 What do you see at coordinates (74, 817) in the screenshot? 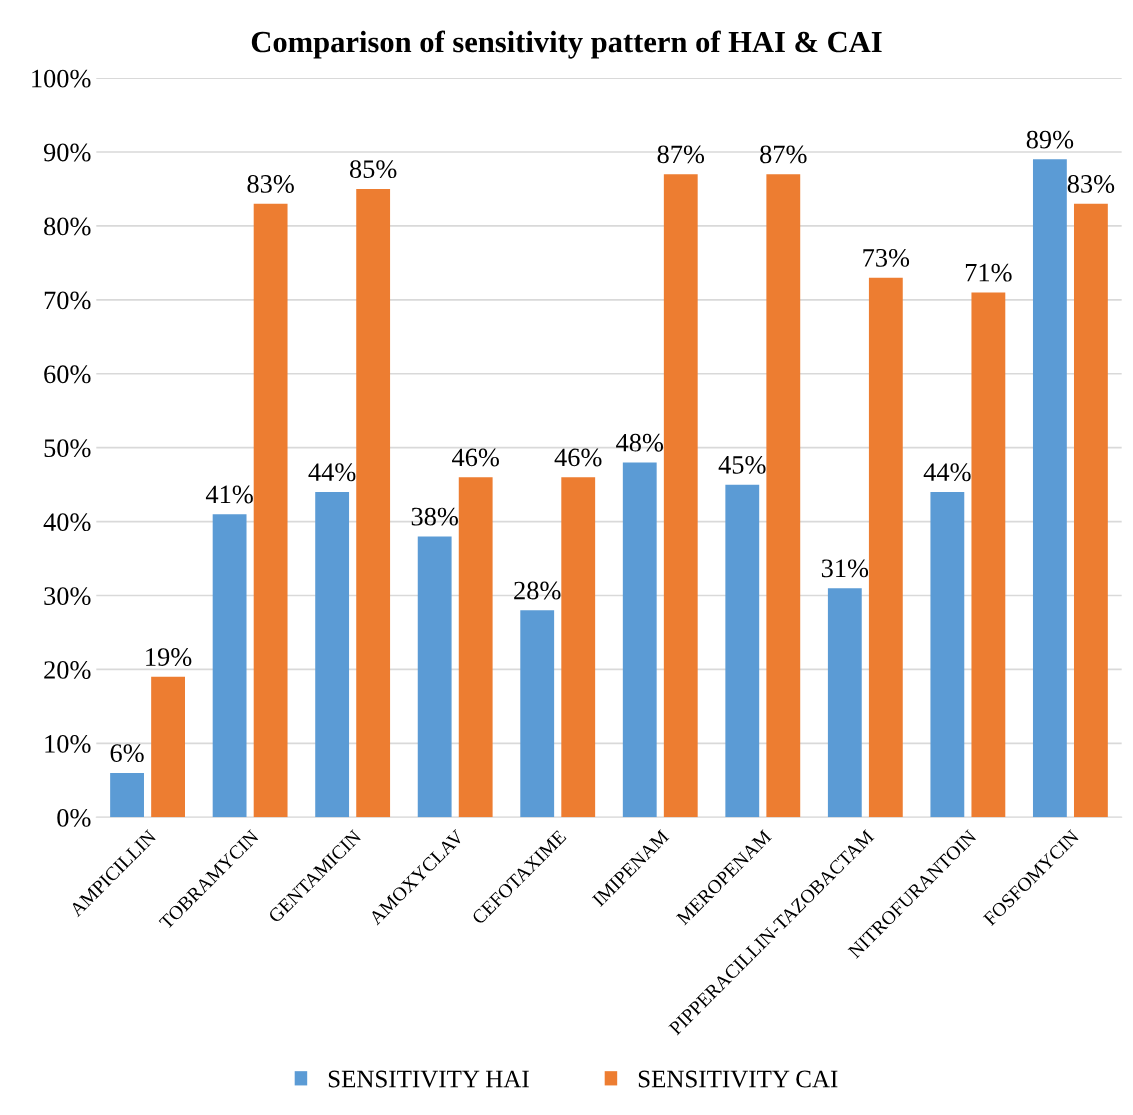
I see `y-tick-label: 0%` at bounding box center [74, 817].